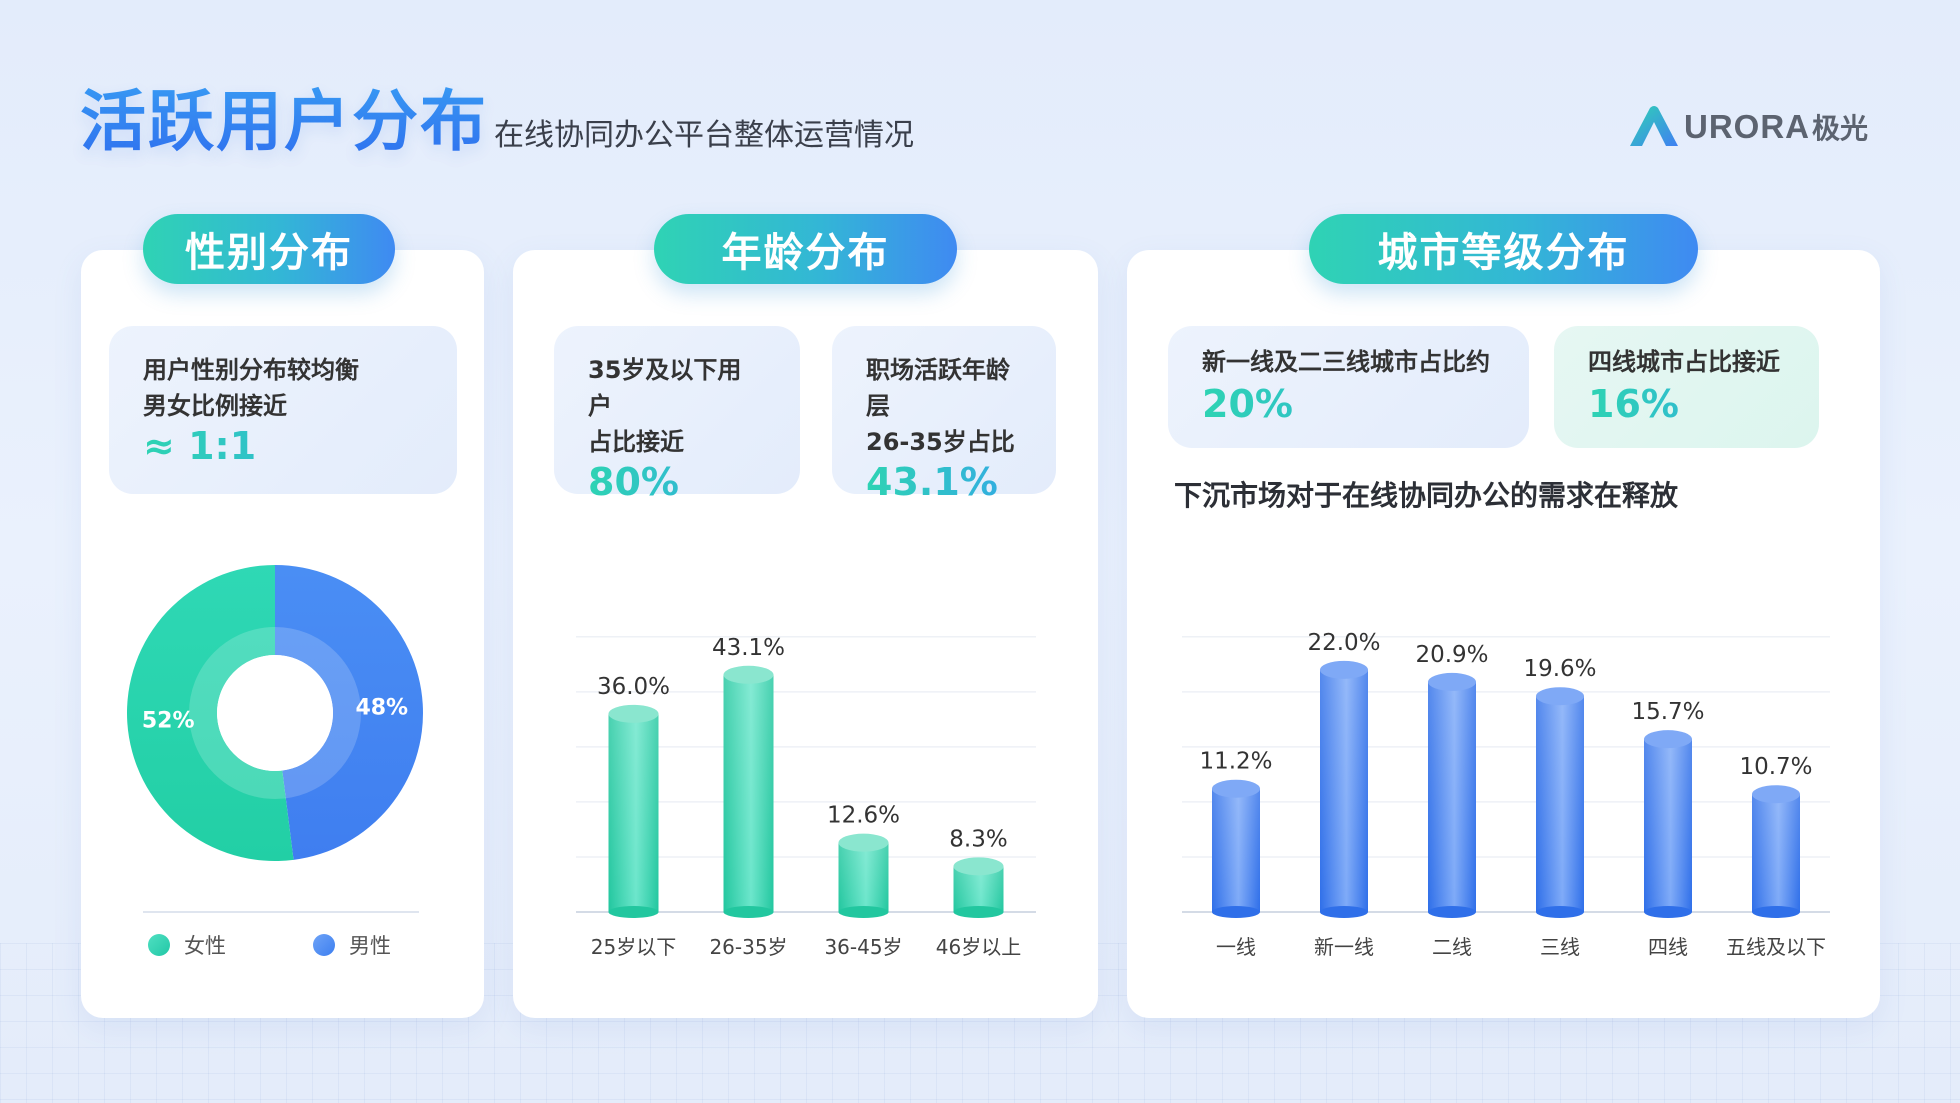  I want to click on gender-info-value: ≈ 1:1, so click(282, 446).